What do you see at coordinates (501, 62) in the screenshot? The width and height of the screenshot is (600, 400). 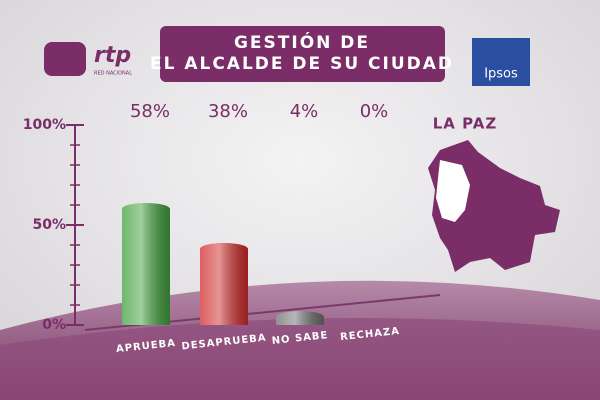 I see `pollster-logo` at bounding box center [501, 62].